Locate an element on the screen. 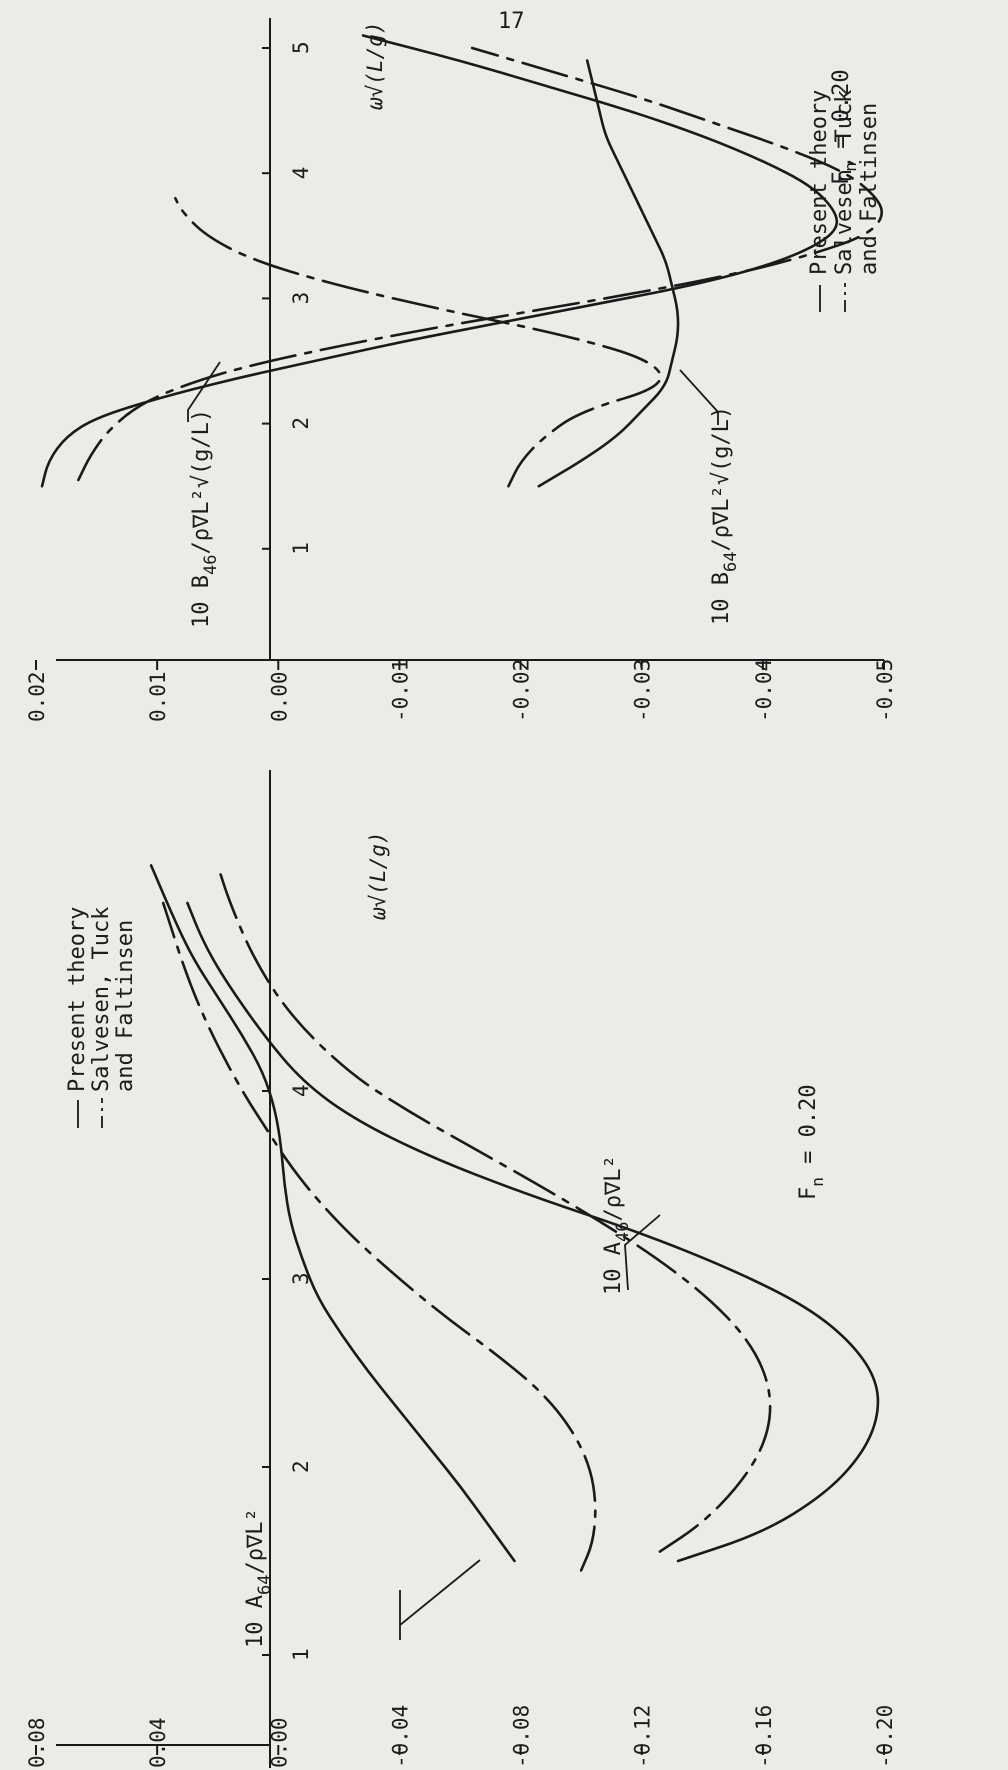 This screenshot has width=1008, height=1770. panel-b-x-axis-label: ω√(L/g) is located at coordinates (375, 65).